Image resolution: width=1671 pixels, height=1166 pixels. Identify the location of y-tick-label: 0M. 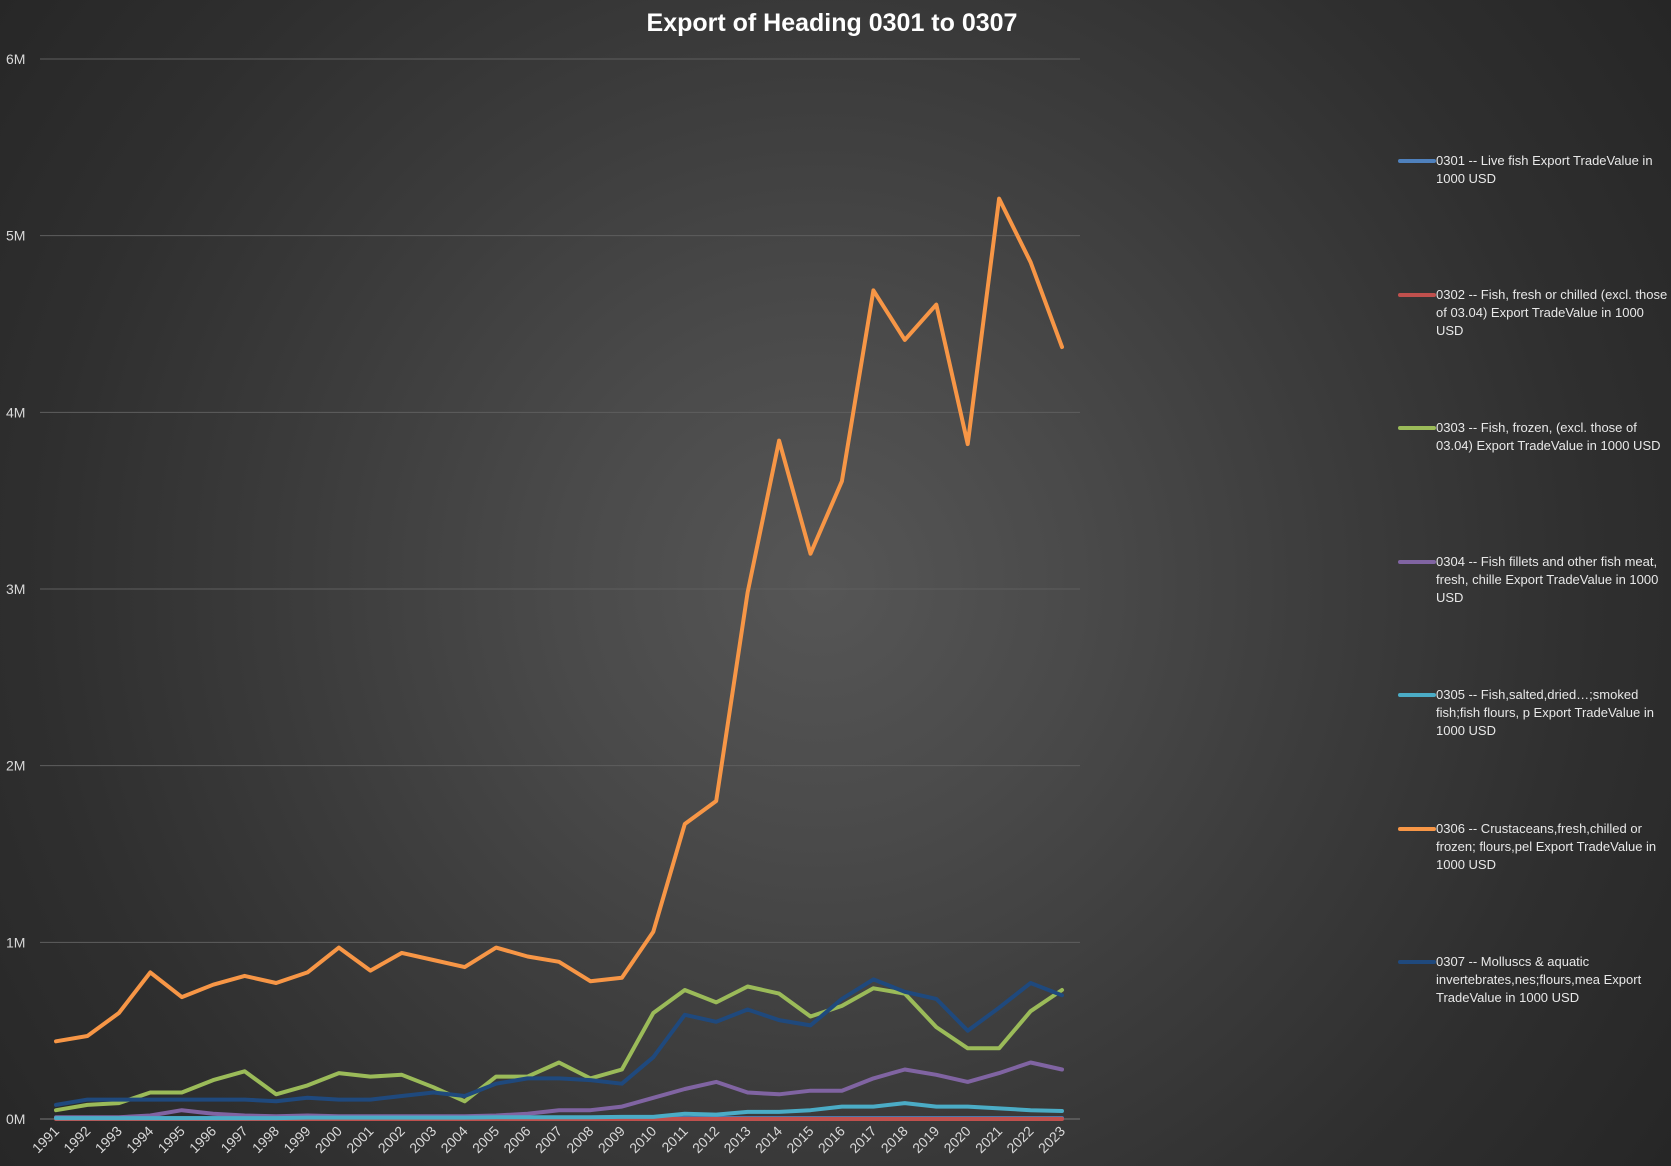
(15, 1119).